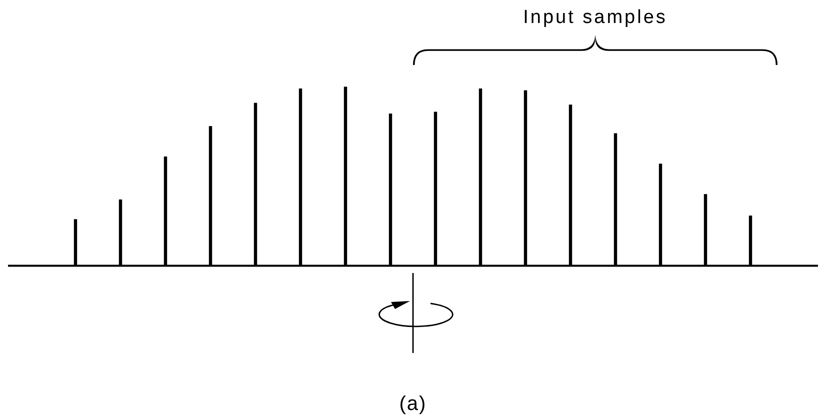 This screenshot has width=824, height=419. I want to click on text: (a), so click(413, 404).